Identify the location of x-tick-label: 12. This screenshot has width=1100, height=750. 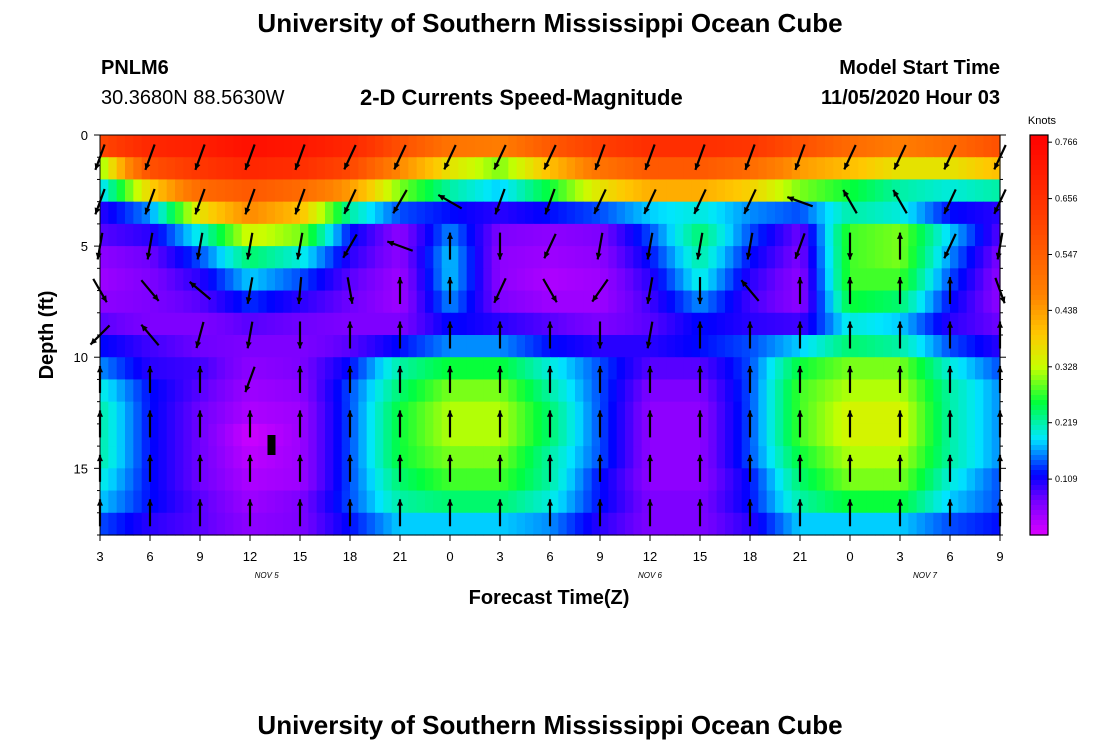
(650, 556).